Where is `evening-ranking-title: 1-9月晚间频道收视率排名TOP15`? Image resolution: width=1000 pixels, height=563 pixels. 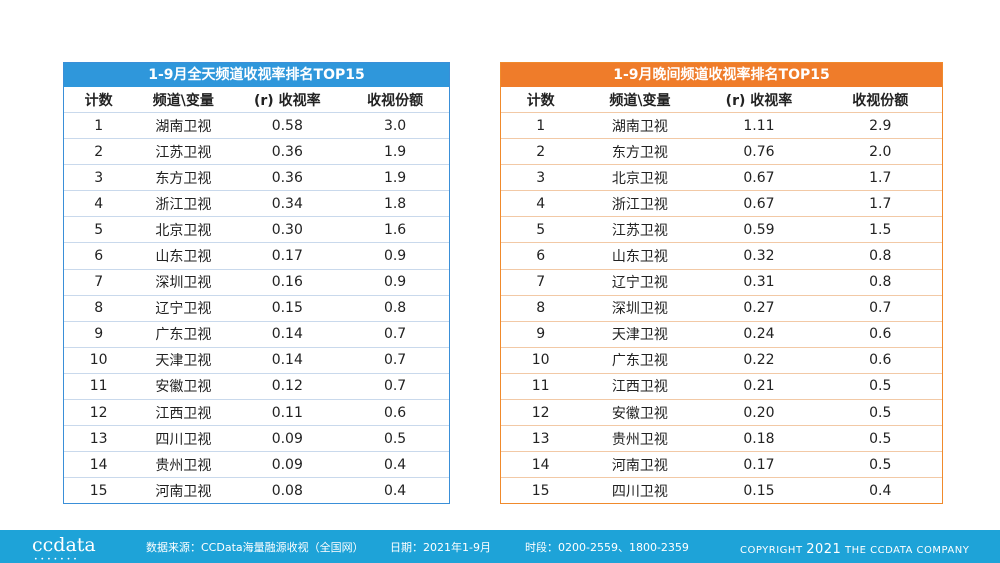 evening-ranking-title: 1-9月晚间频道收视率排名TOP15 is located at coordinates (721, 75).